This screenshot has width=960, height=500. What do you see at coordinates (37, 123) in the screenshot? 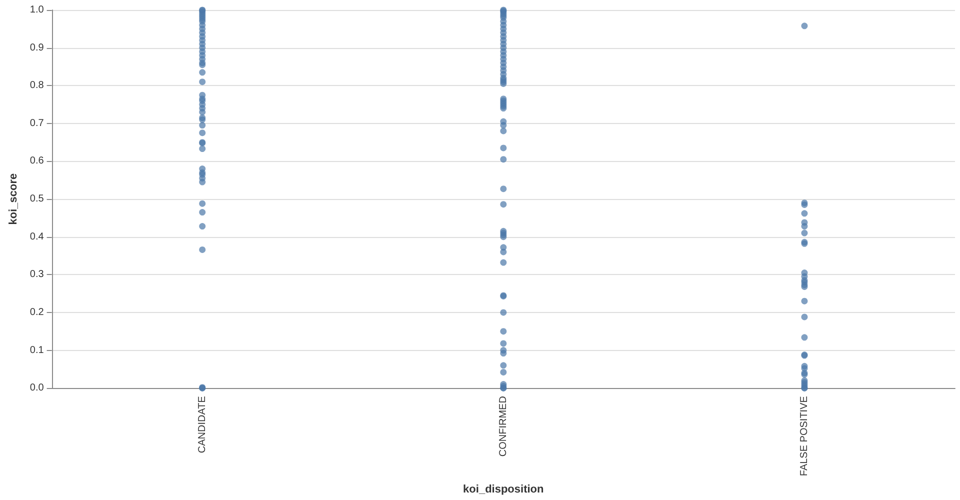
I see `y-tick-label: 0.7` at bounding box center [37, 123].